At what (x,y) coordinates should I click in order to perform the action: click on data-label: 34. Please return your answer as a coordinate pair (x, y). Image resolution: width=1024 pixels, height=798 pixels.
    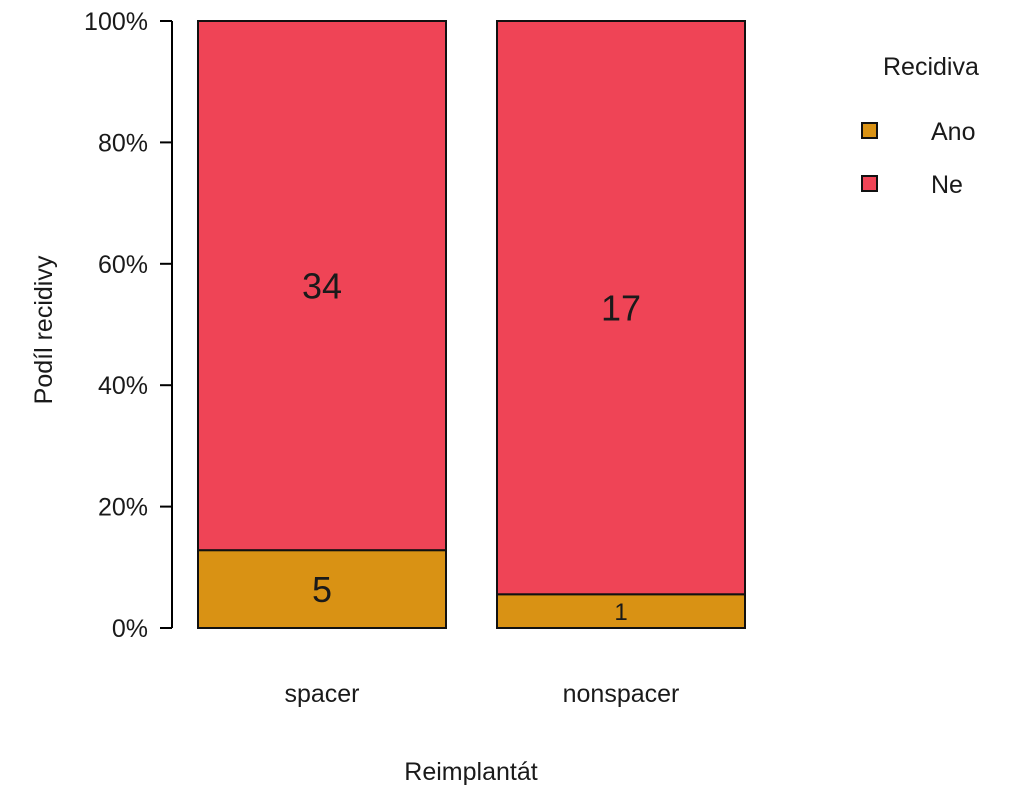
    Looking at the image, I should click on (322, 286).